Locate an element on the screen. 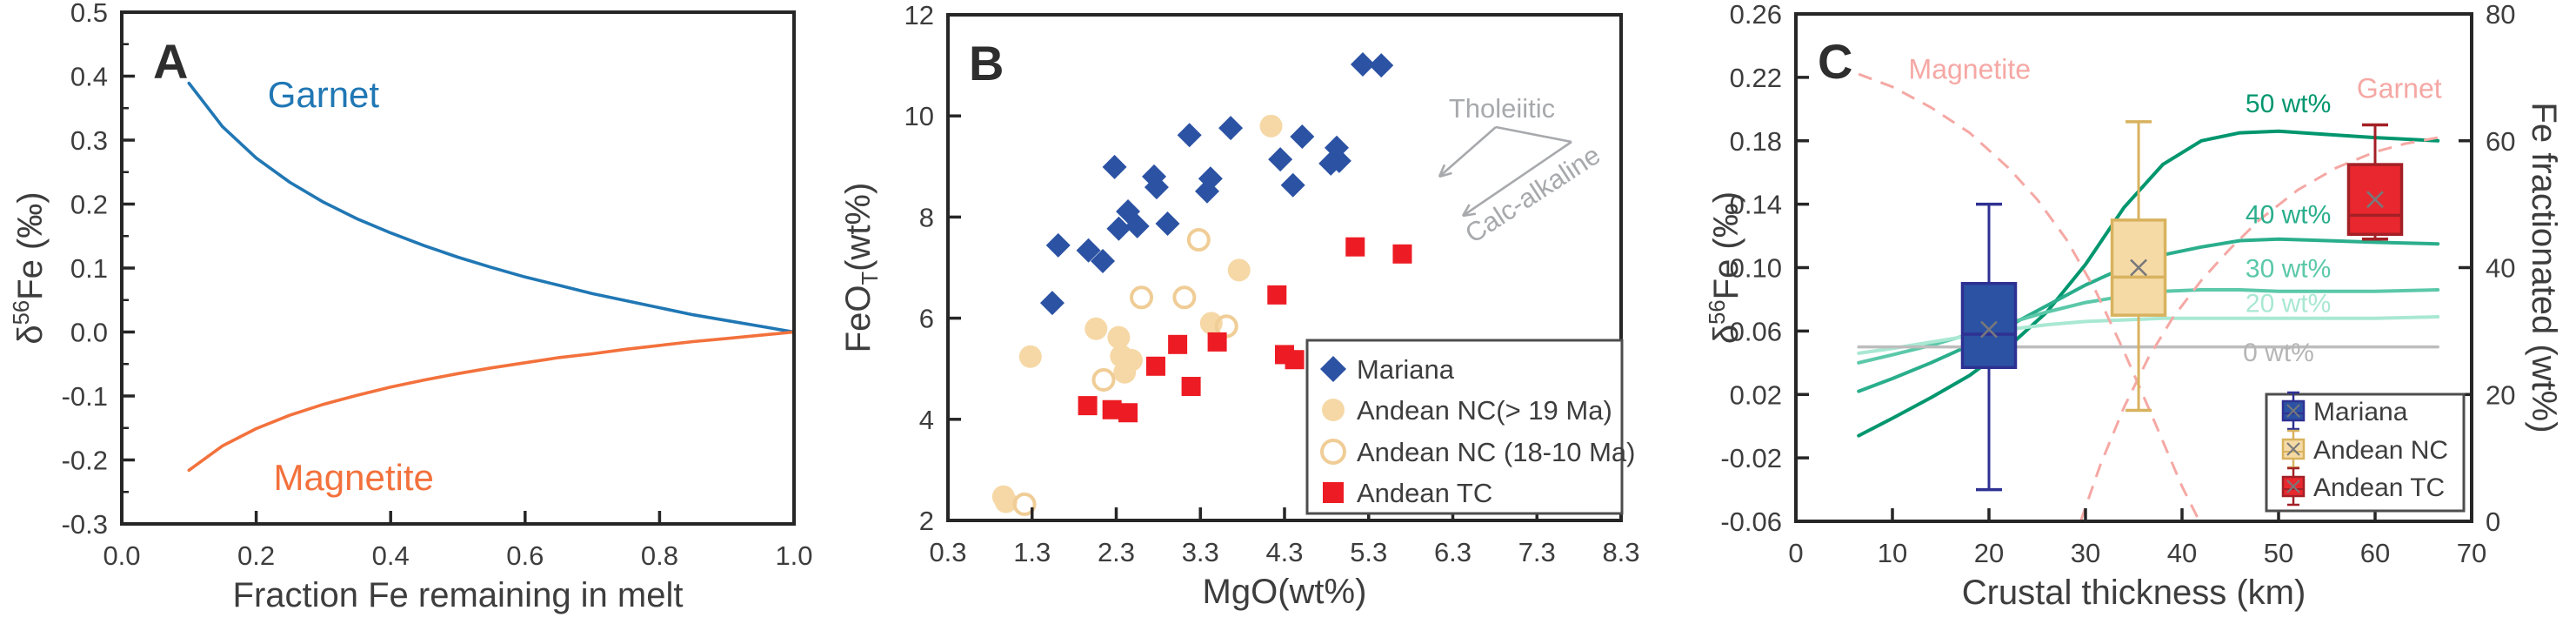 The height and width of the screenshot is (624, 2576). x-tick-label: 0.0 is located at coordinates (122, 555).